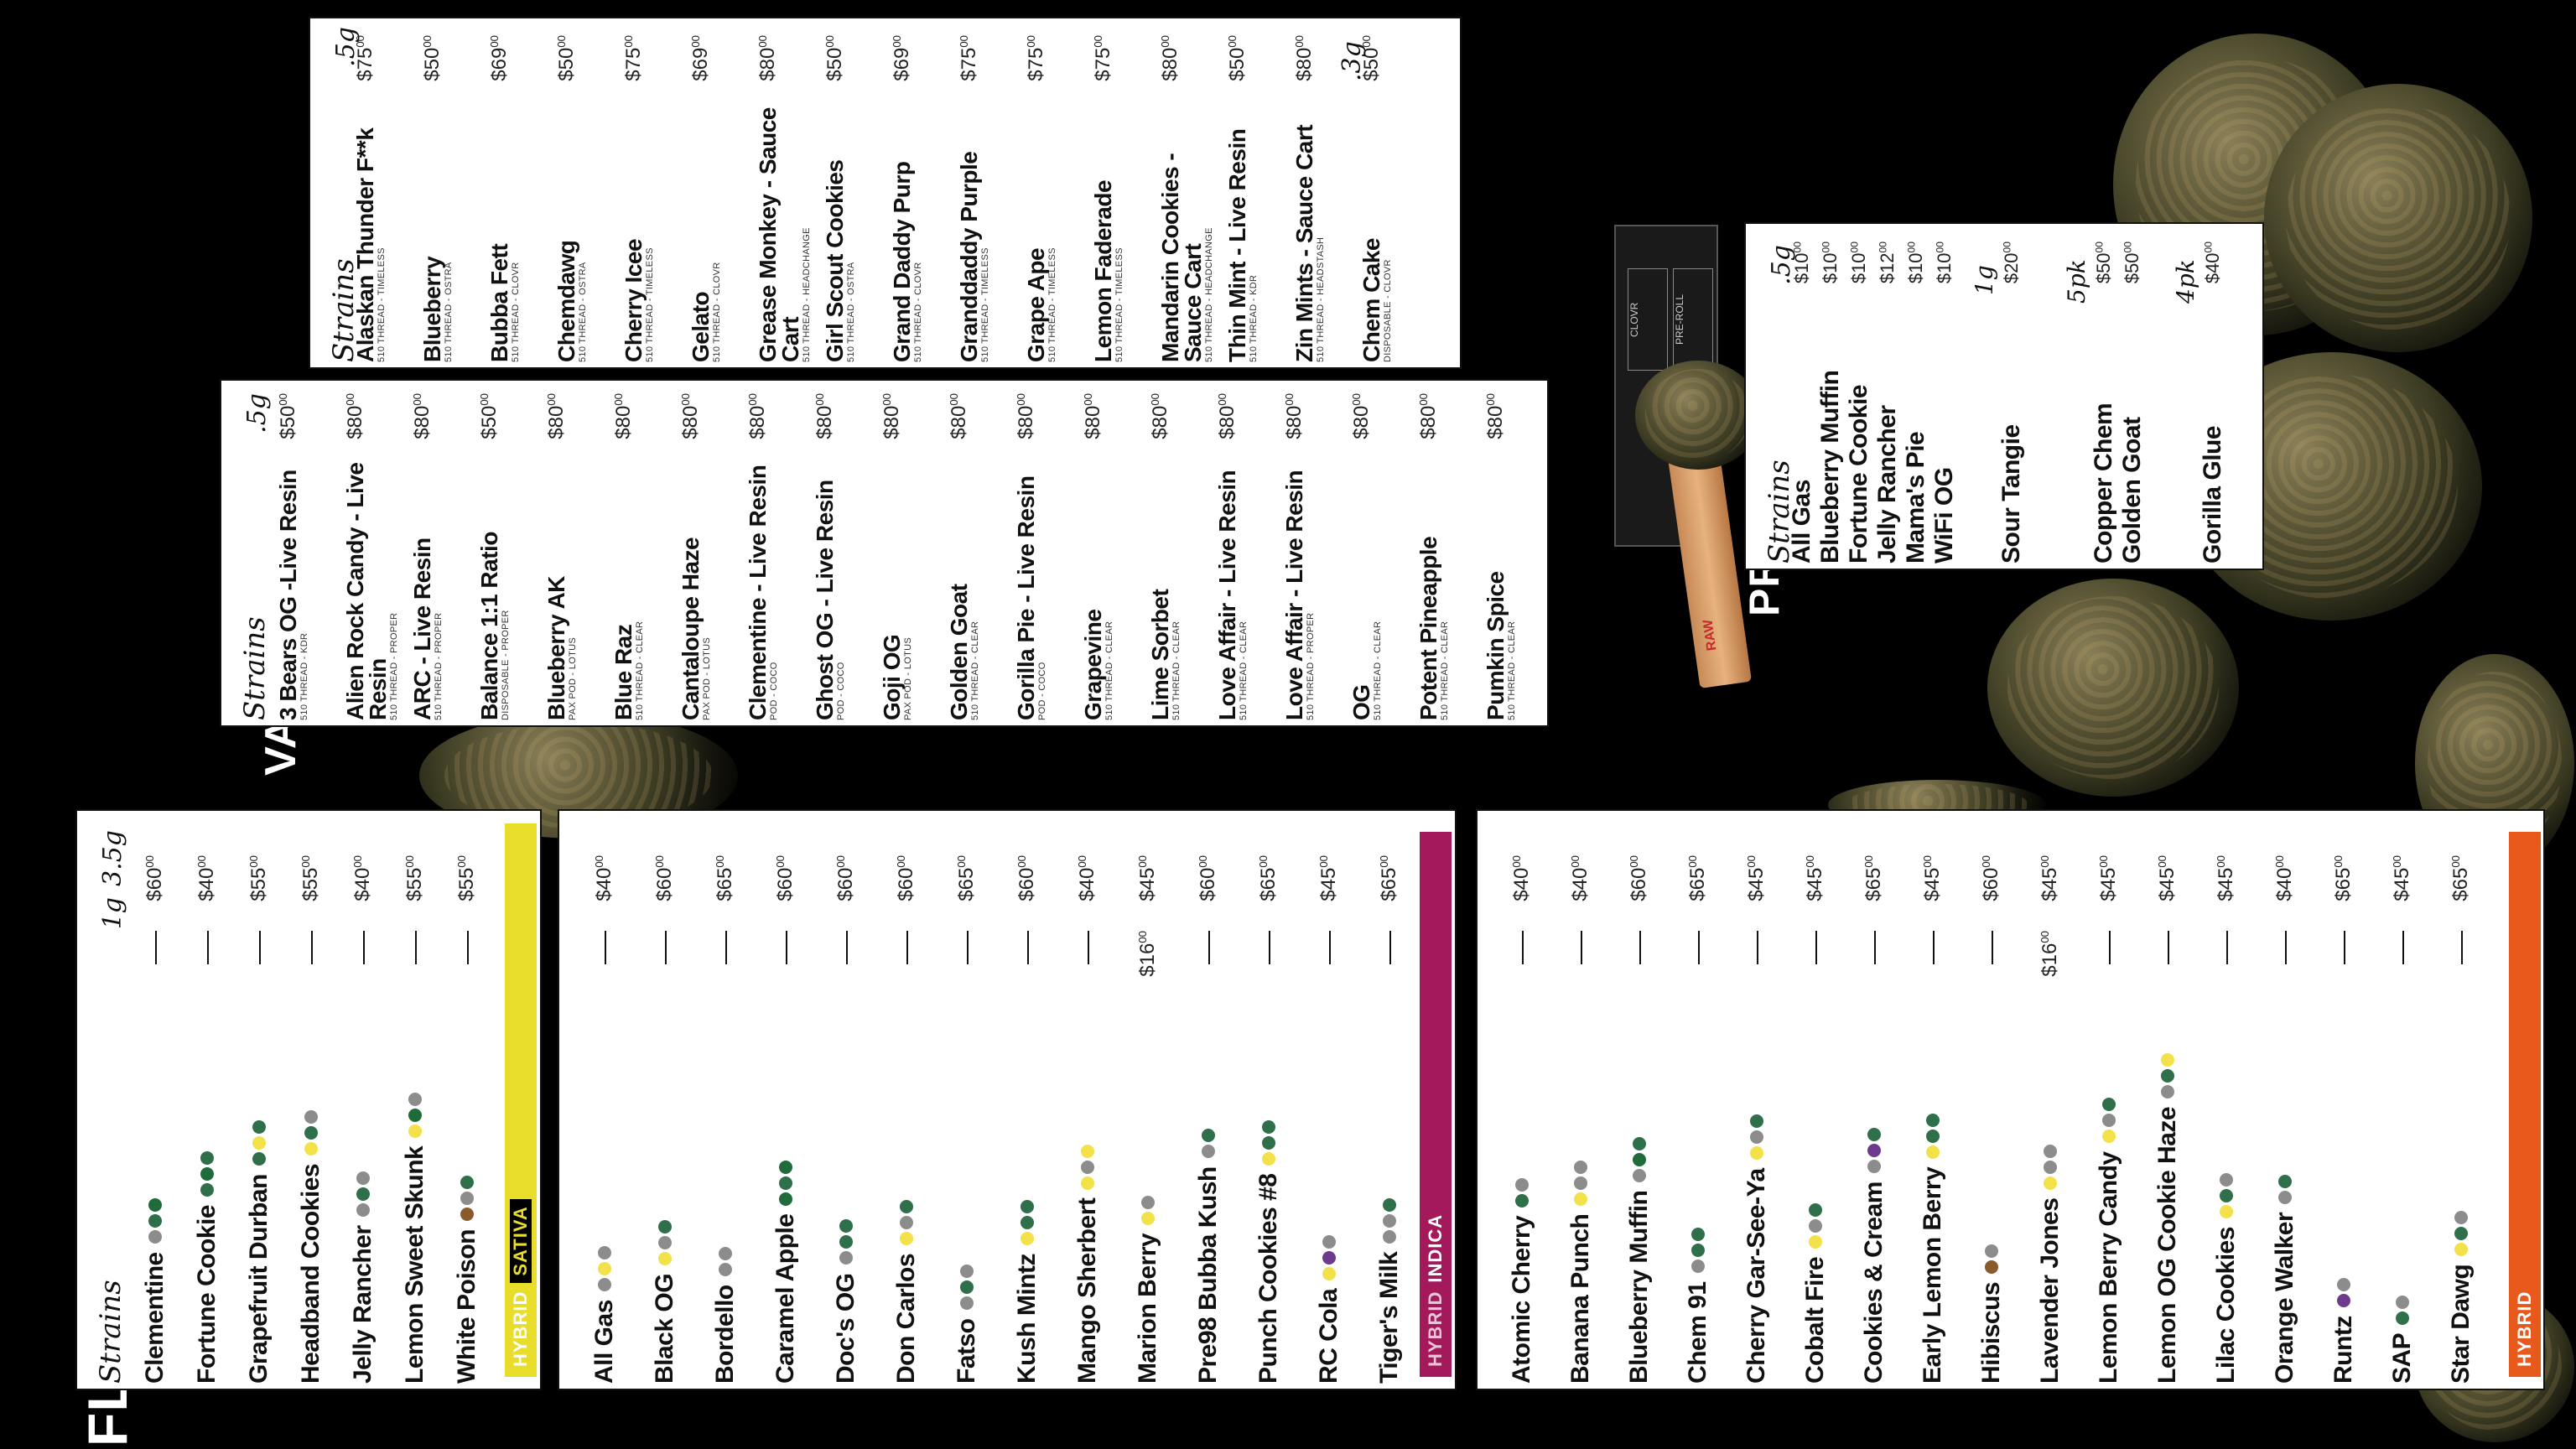  What do you see at coordinates (1496, 645) in the screenshot?
I see `product-name: Pumkin Spice` at bounding box center [1496, 645].